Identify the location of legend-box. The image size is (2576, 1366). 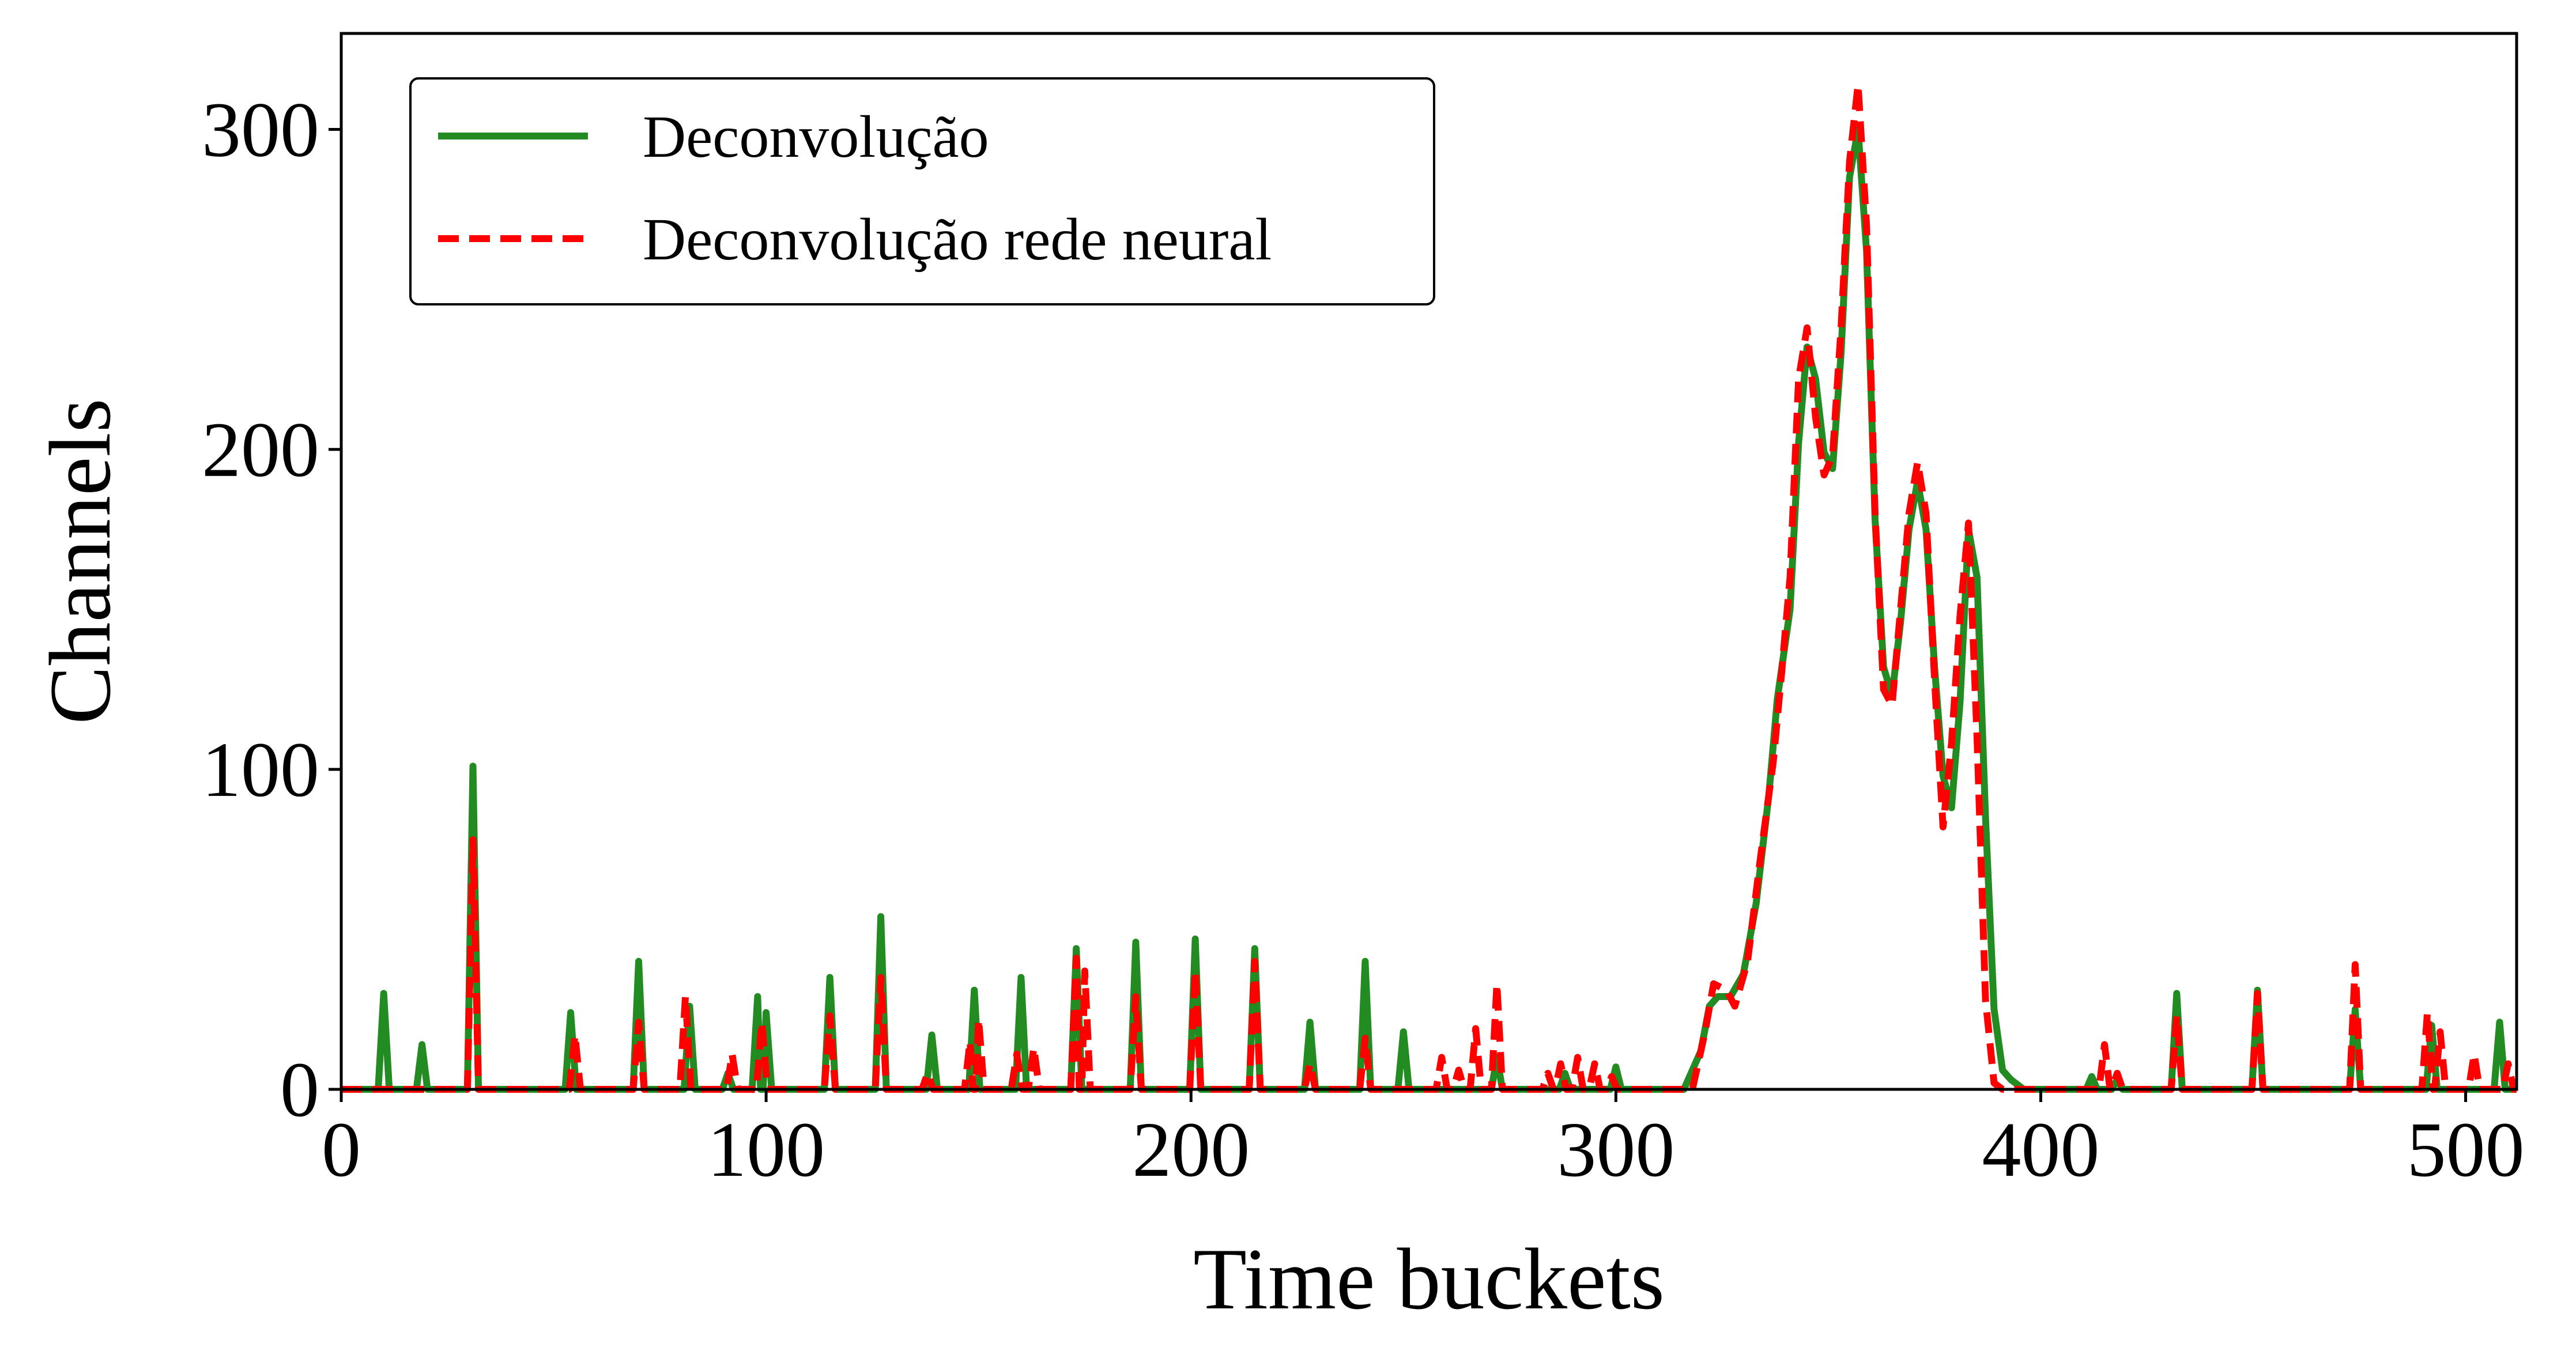
(922, 191).